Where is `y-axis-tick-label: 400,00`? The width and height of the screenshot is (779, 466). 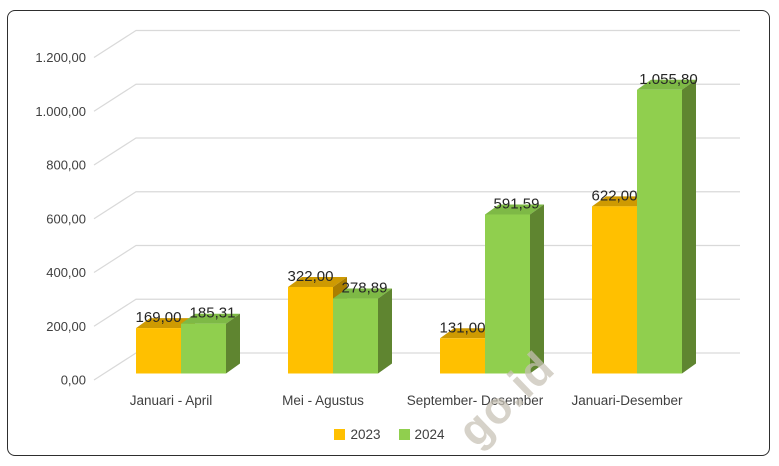
y-axis-tick-label: 400,00 is located at coordinates (66, 272).